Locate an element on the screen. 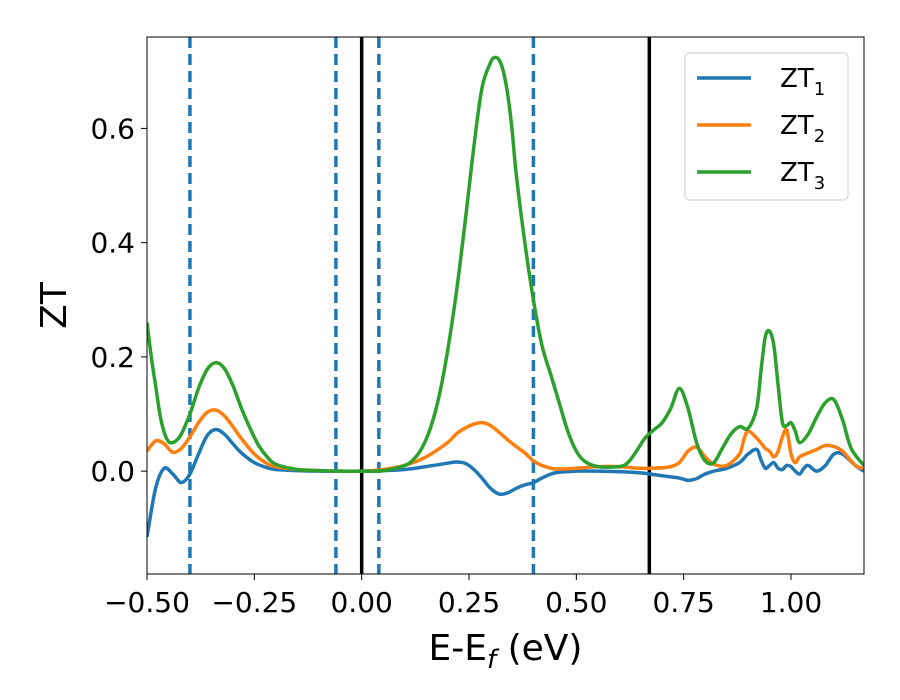  x-tick-label: 1.00 is located at coordinates (791, 602).